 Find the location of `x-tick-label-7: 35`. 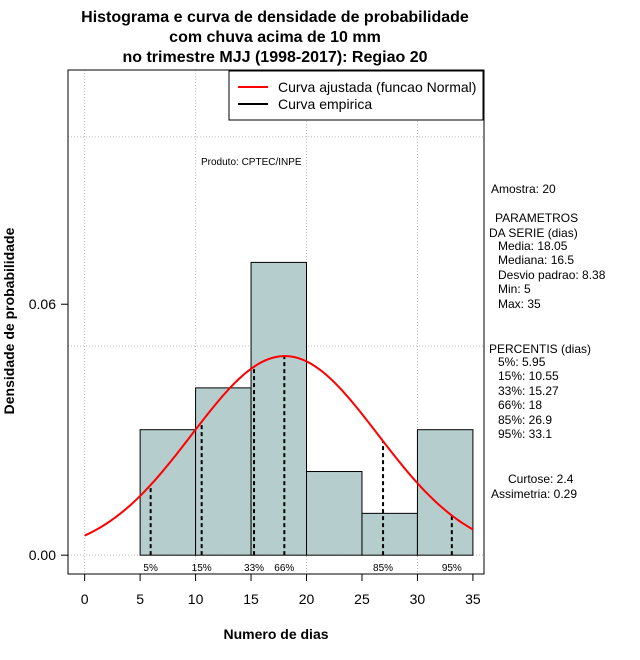

x-tick-label-7: 35 is located at coordinates (473, 599).